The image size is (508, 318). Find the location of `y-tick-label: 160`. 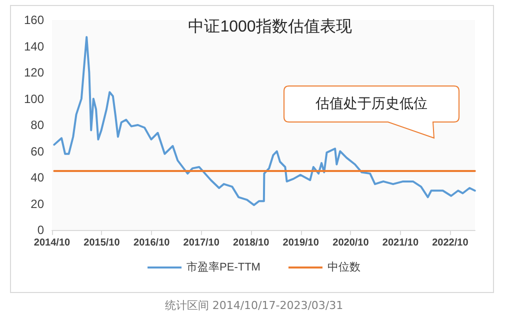

y-tick-label: 160 is located at coordinates (34, 20).